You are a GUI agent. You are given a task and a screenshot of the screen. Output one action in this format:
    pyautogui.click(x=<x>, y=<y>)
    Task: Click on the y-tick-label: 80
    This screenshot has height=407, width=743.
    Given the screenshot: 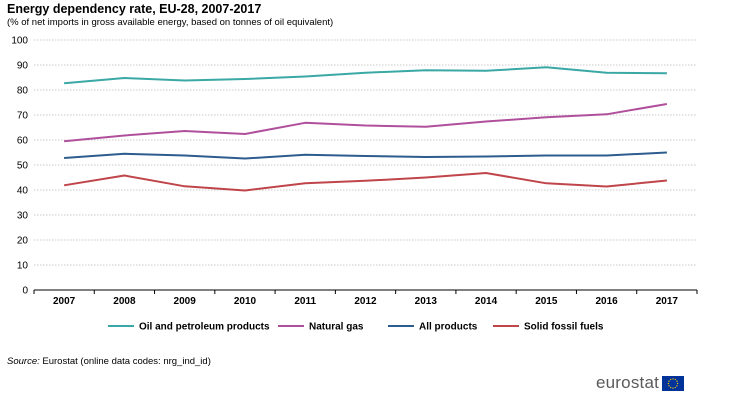 What is the action you would take?
    pyautogui.click(x=23, y=91)
    